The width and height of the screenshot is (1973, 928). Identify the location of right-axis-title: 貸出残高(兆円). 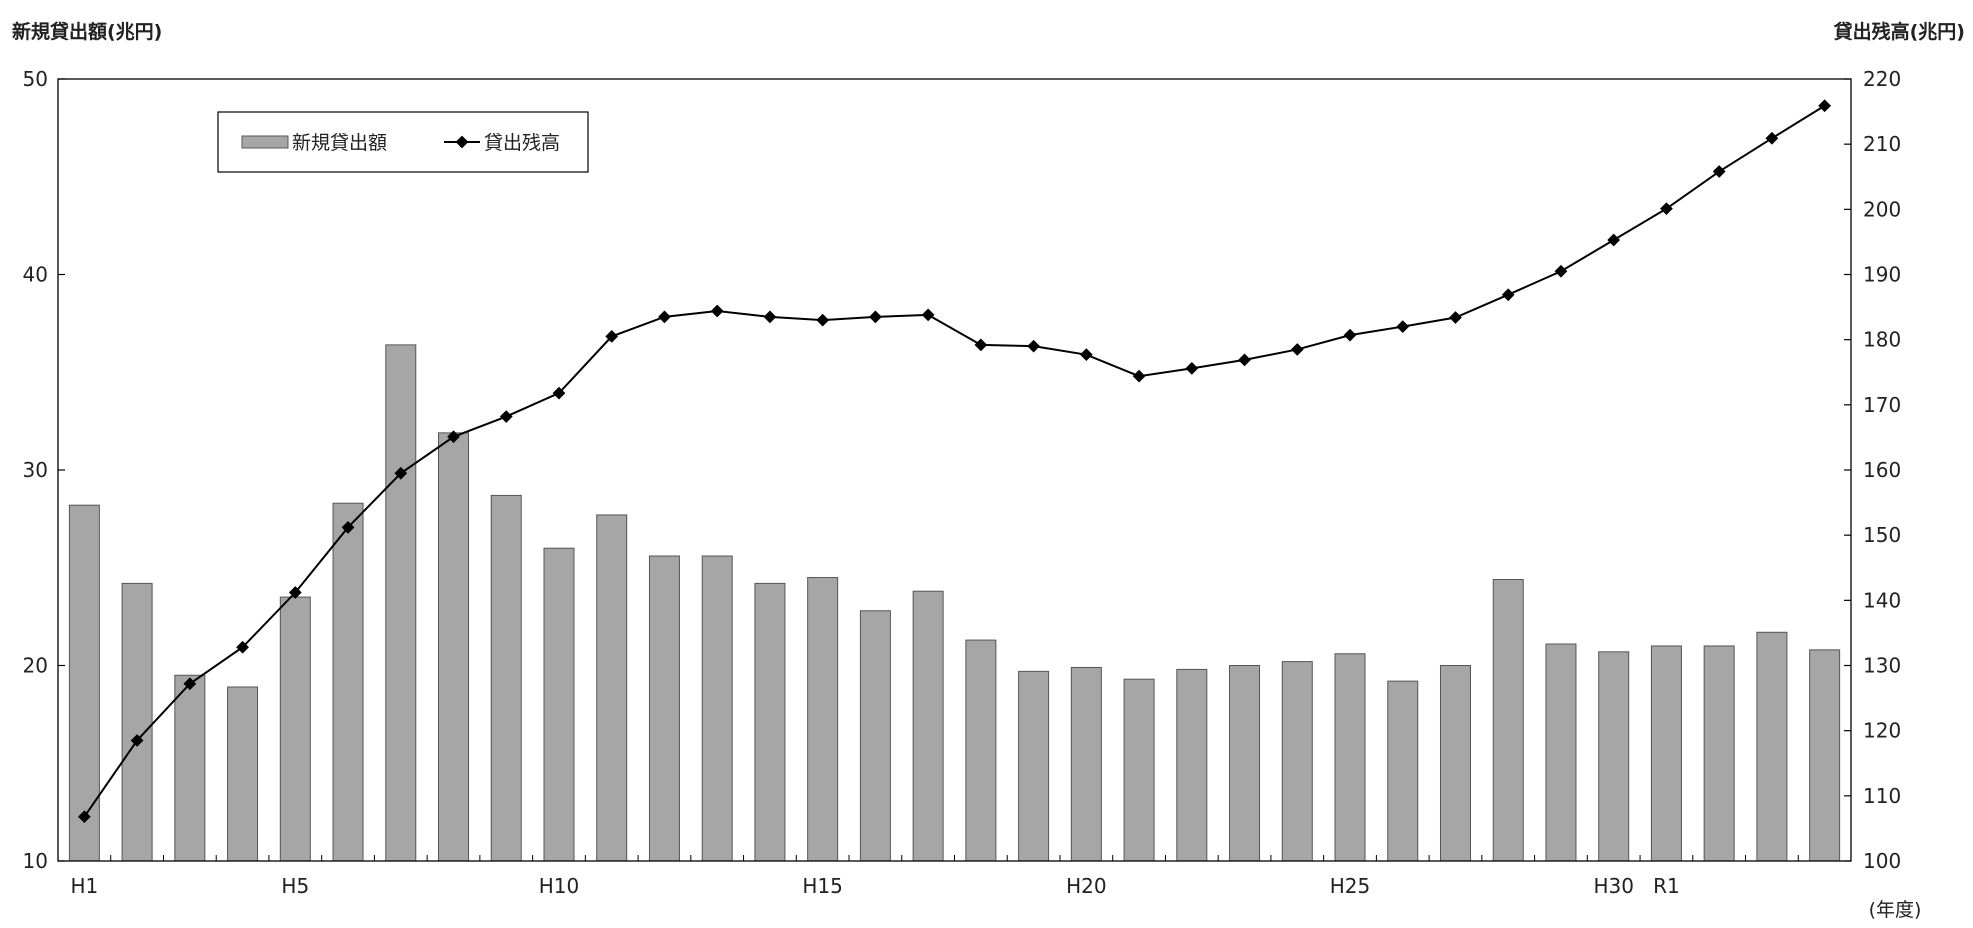
(1899, 31).